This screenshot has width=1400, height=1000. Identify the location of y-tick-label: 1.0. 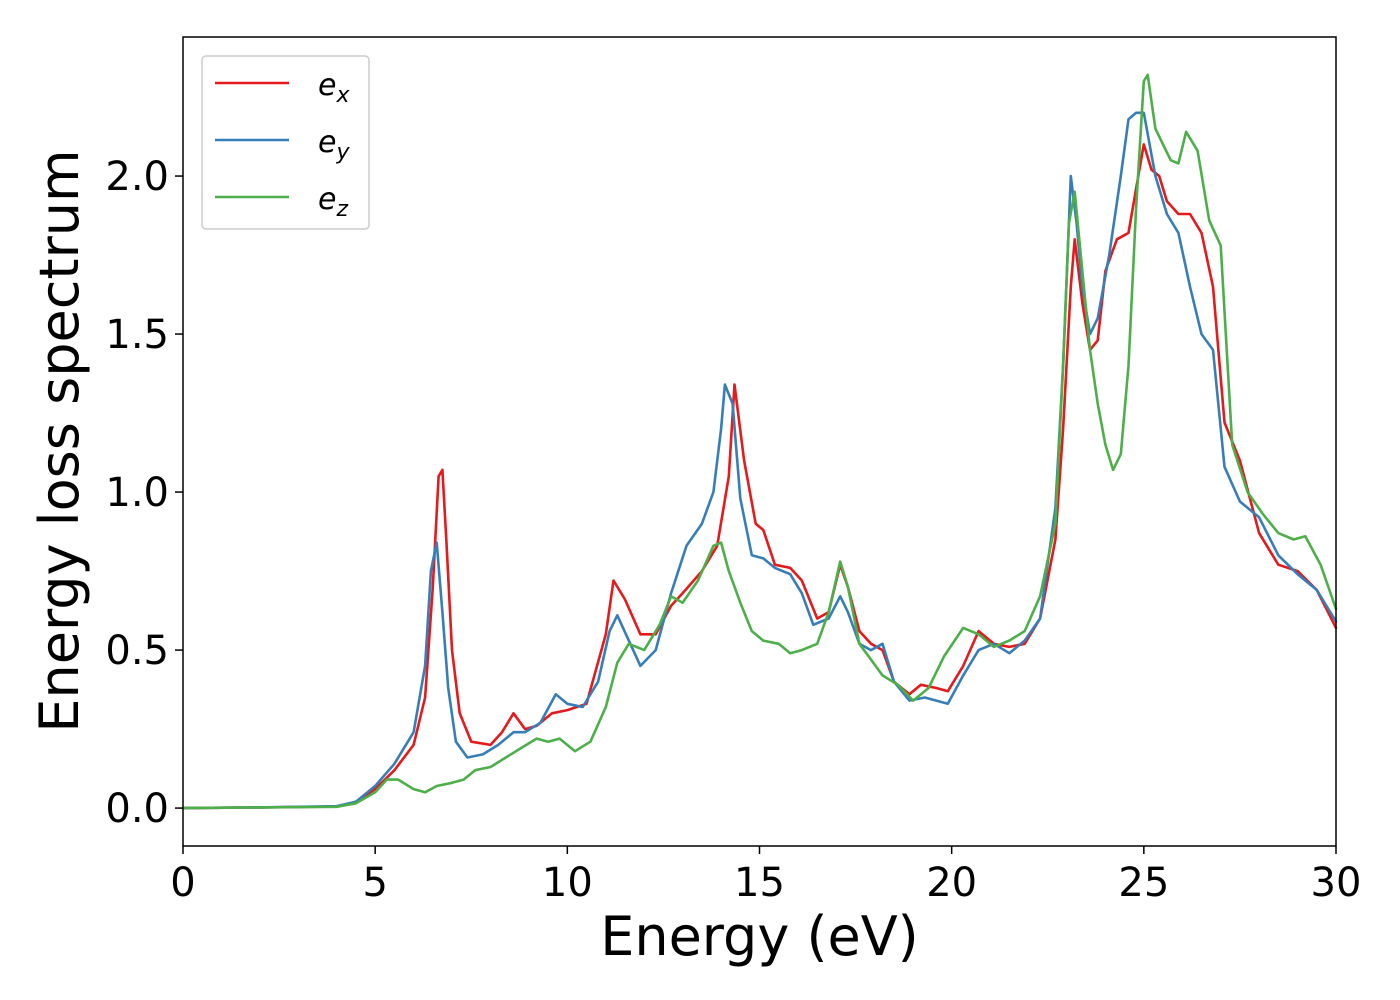
(137, 493).